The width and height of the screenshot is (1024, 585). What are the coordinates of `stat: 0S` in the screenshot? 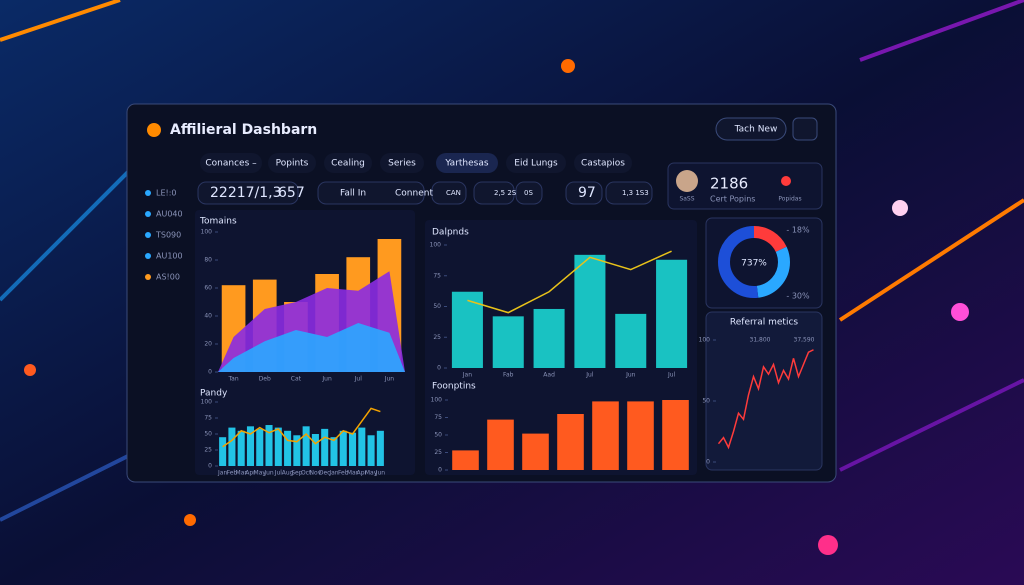 It's located at (528, 193).